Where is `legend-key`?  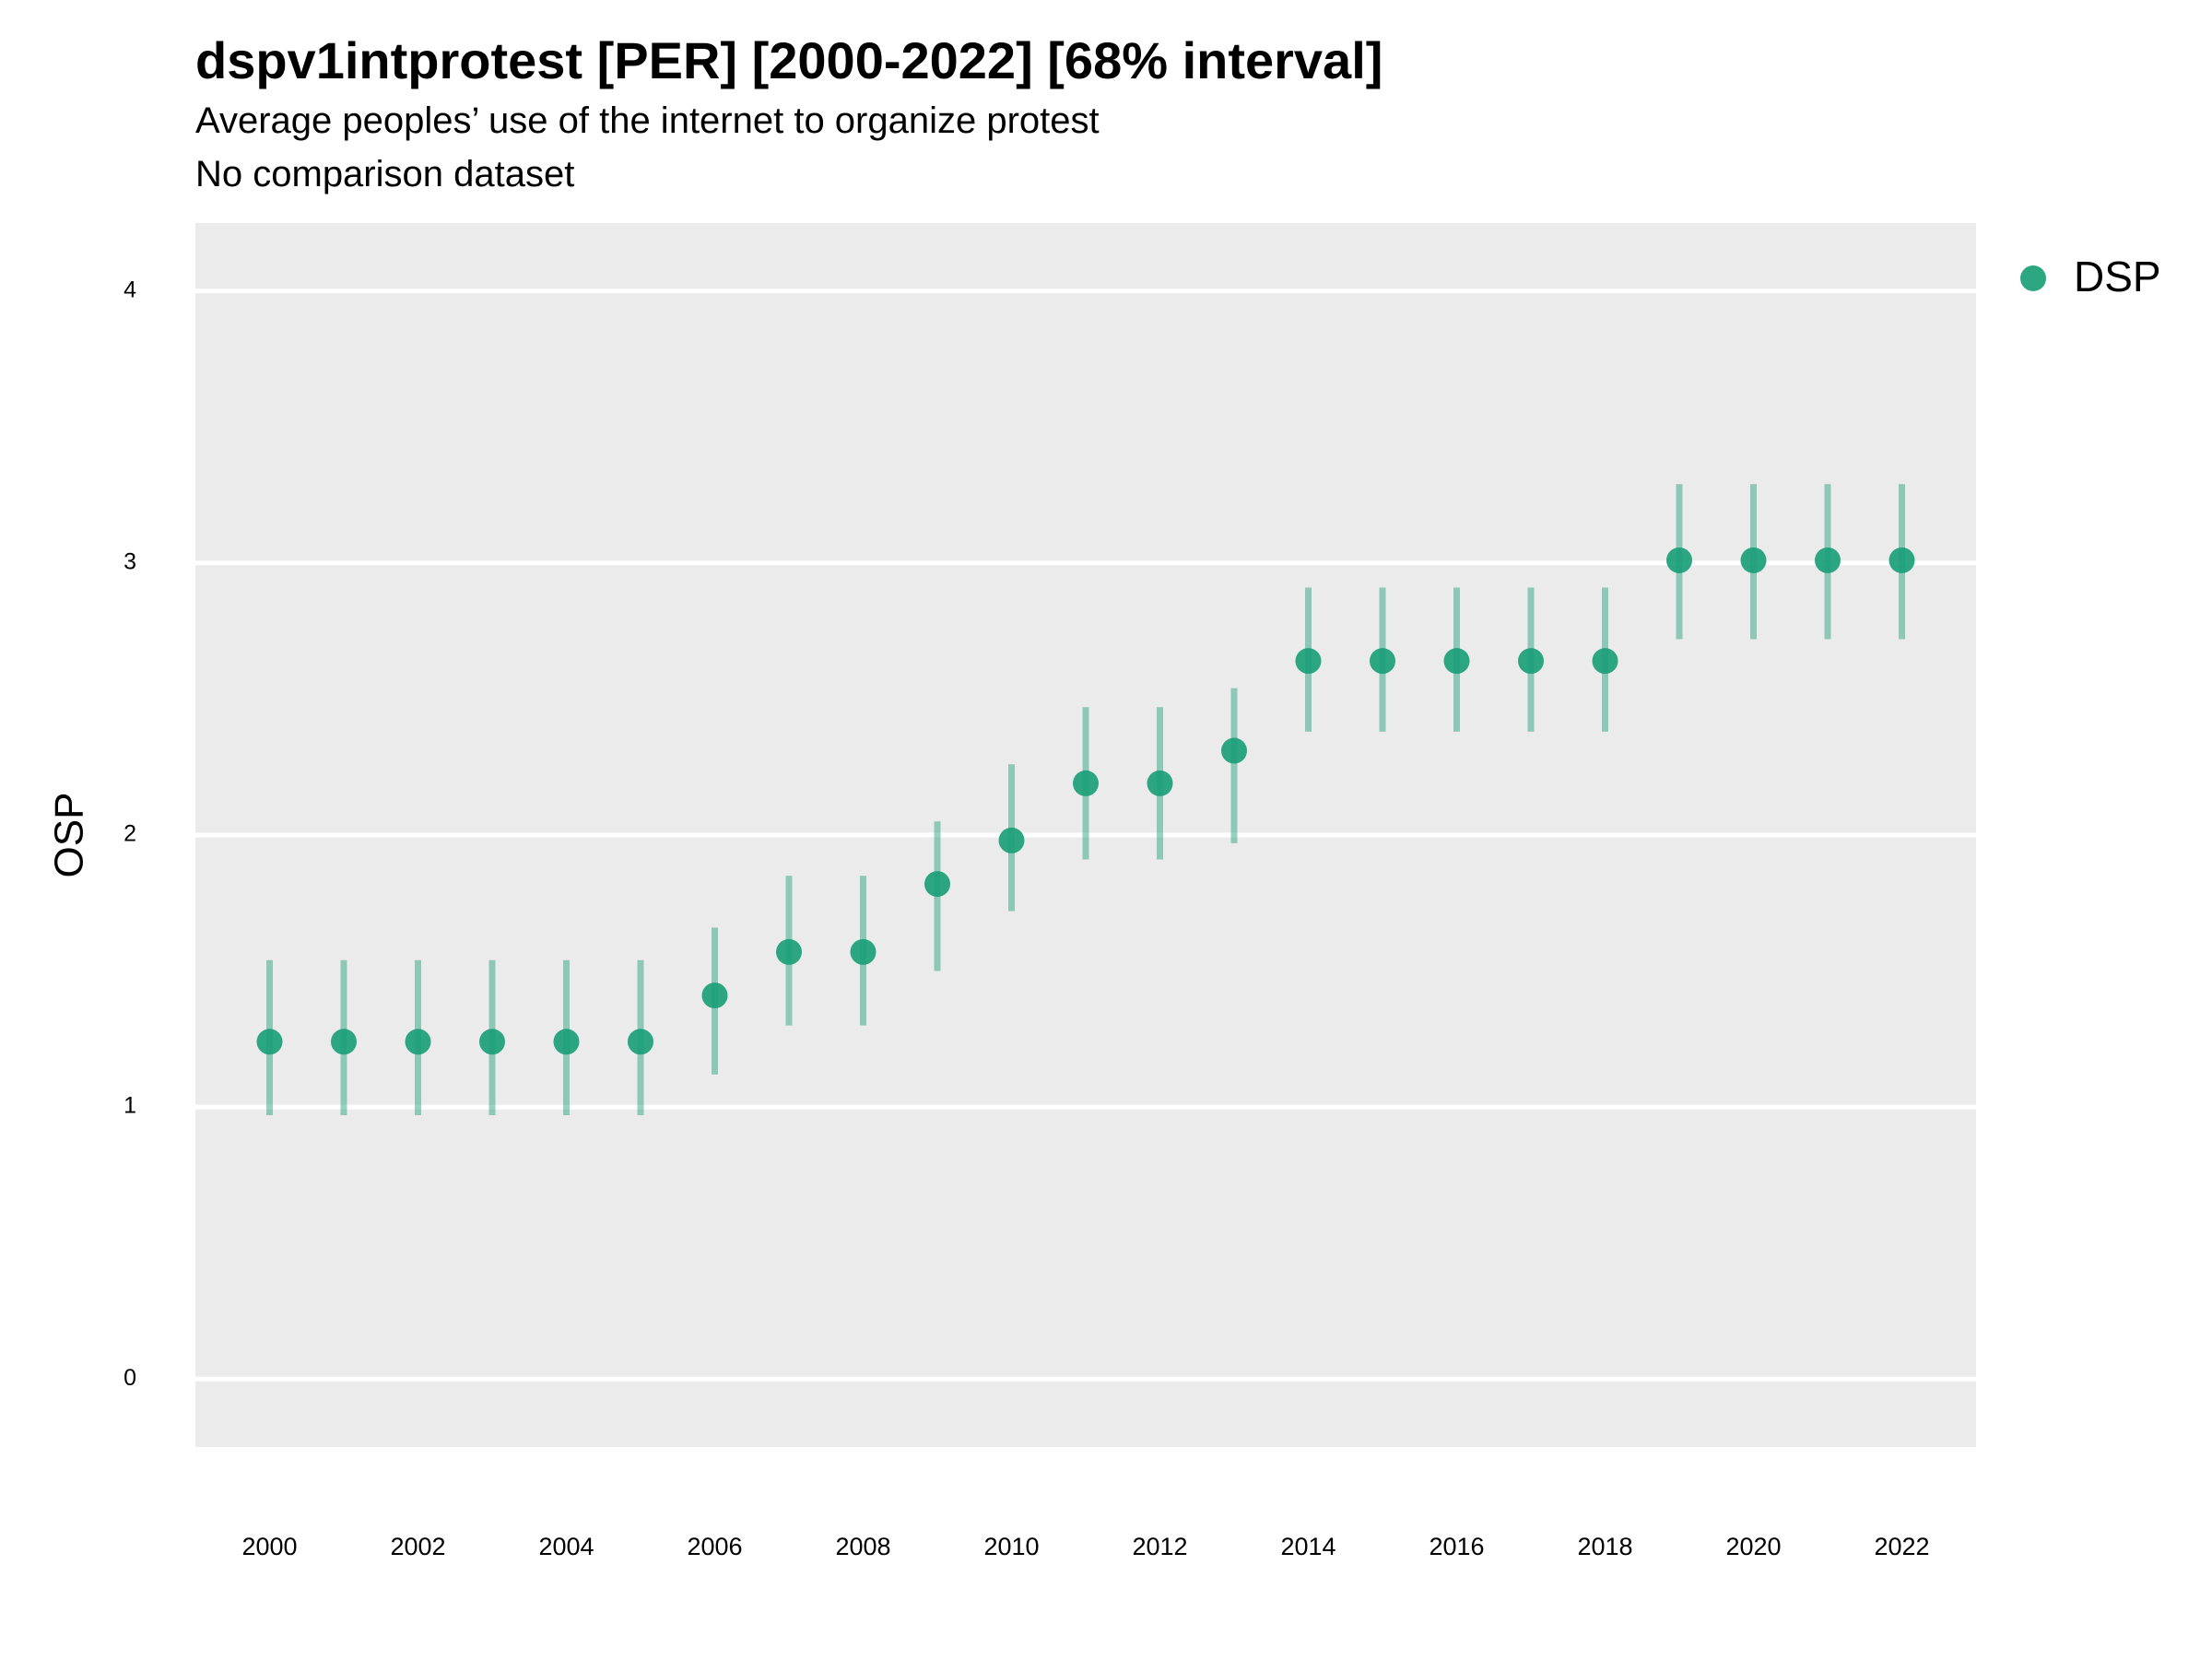
legend-key is located at coordinates (2033, 278).